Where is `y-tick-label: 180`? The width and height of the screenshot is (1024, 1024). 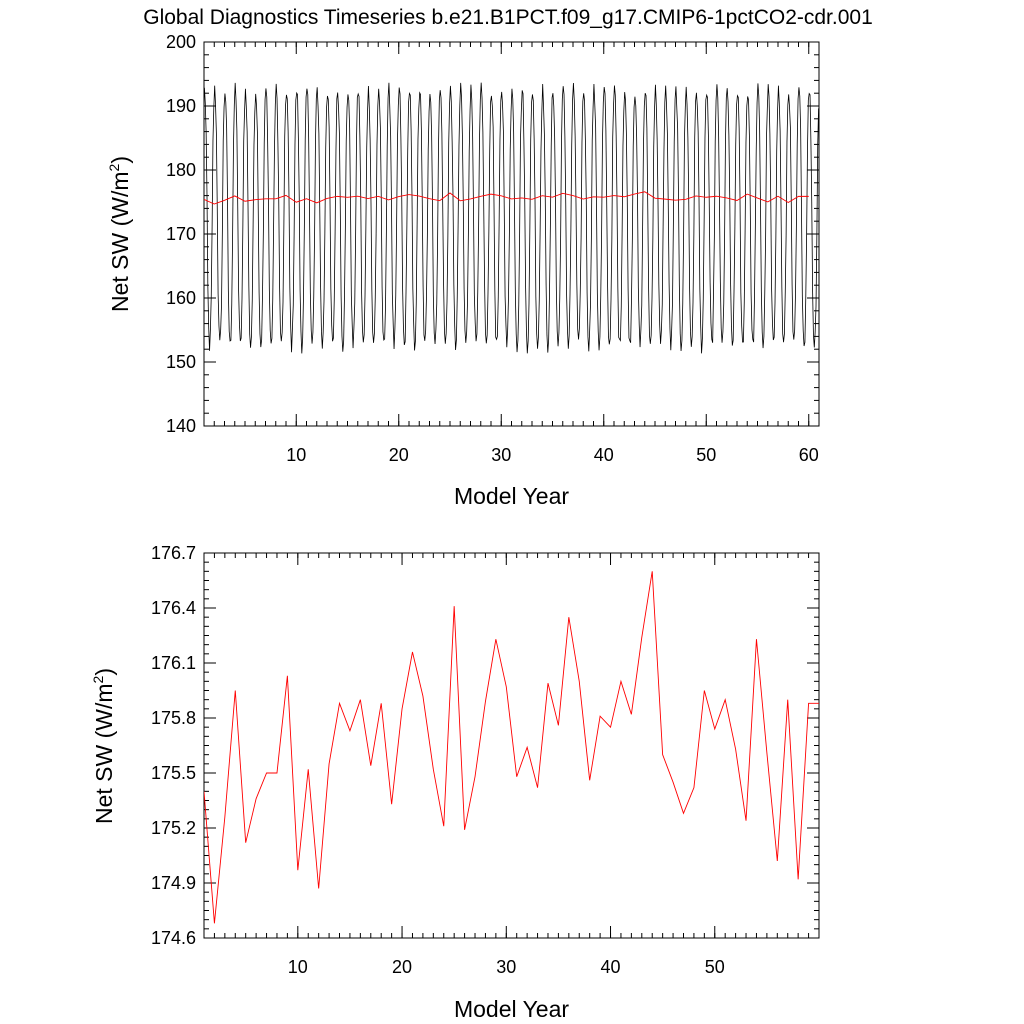
y-tick-label: 180 is located at coordinates (181, 170).